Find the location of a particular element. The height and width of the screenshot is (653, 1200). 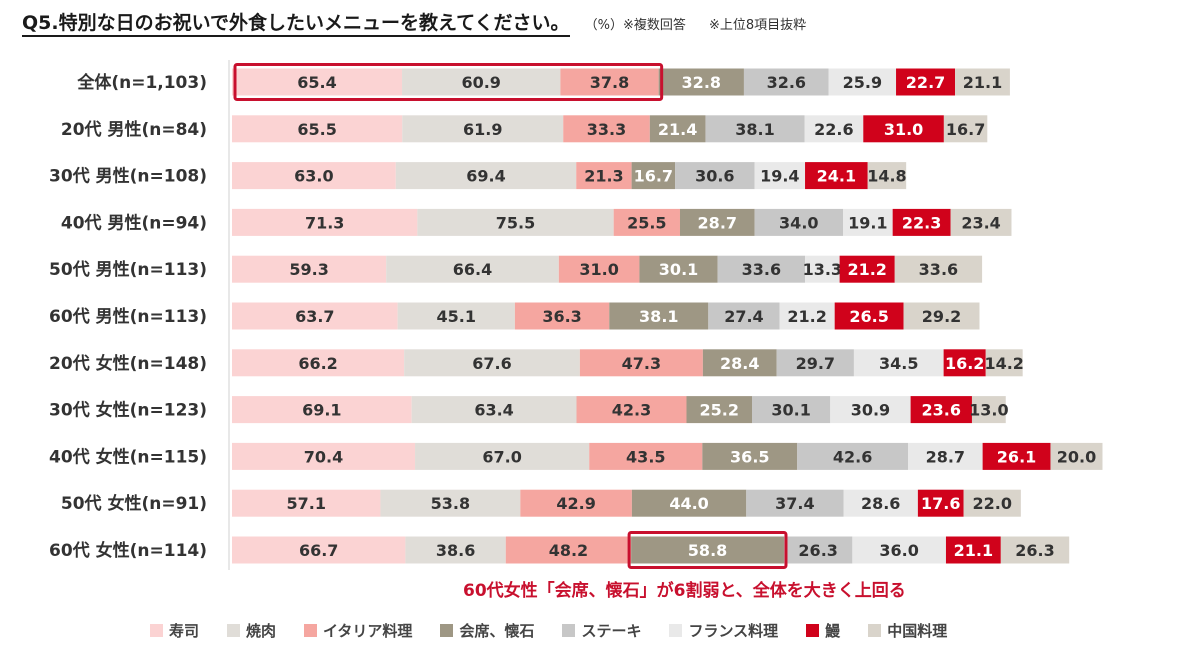

legend-item-french: フランス料理 is located at coordinates (723, 630).